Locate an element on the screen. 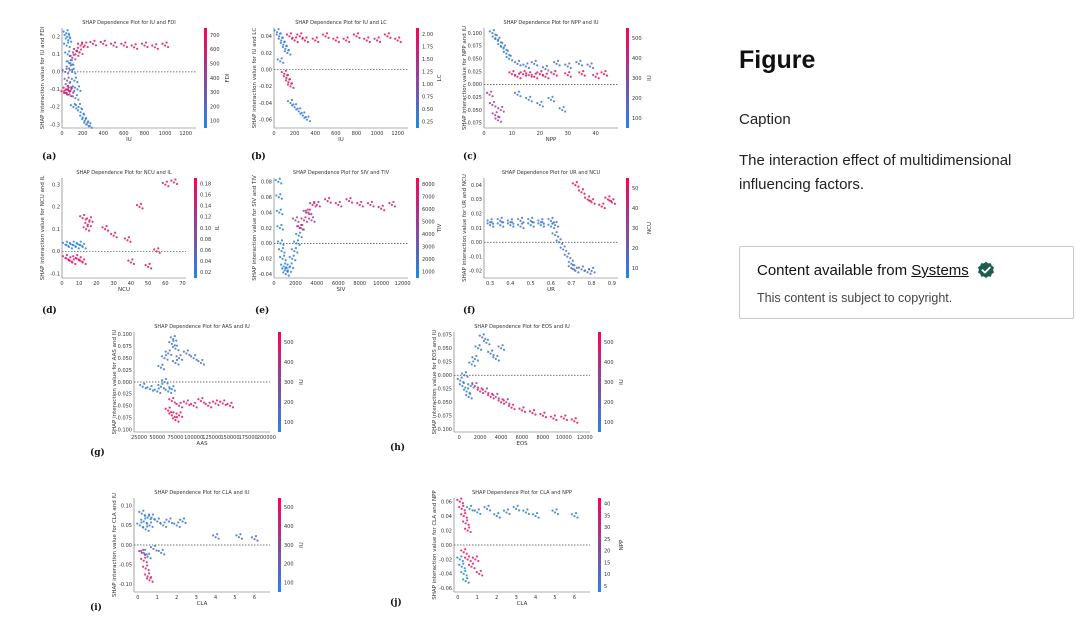  x-tick-label: 100000 is located at coordinates (193, 438).